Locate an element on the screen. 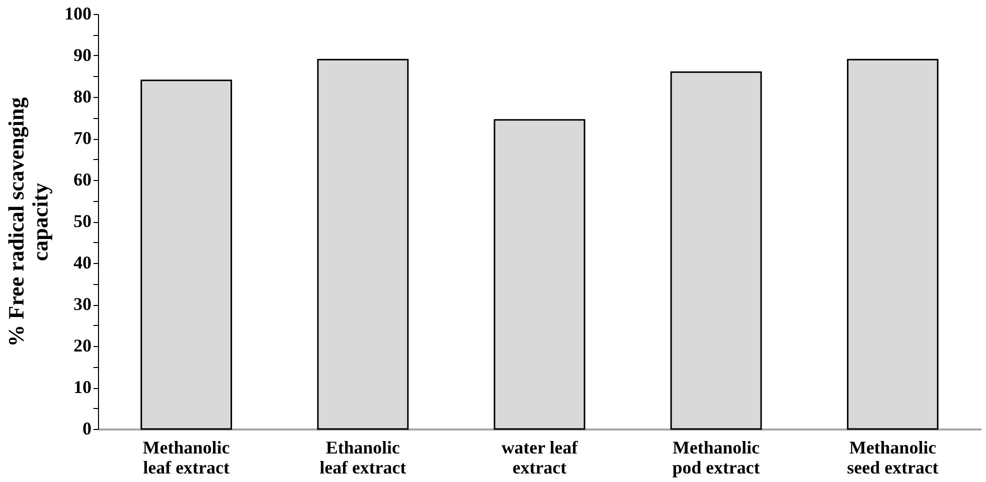 The width and height of the screenshot is (986, 482). y-tick-label: 10 is located at coordinates (83, 387).